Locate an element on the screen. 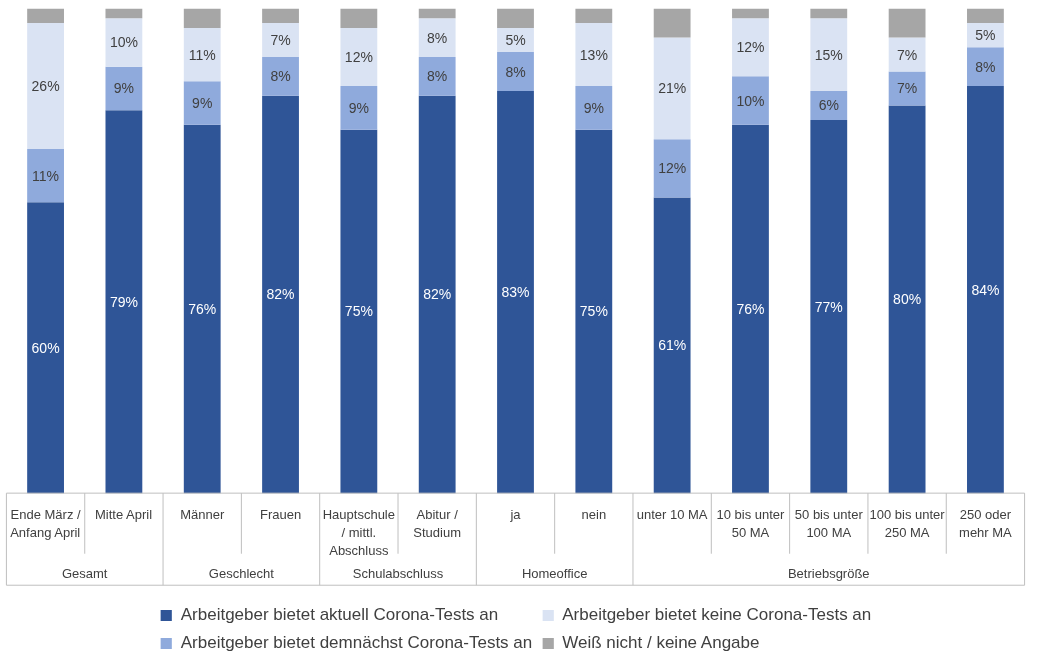 This screenshot has height=669, width=1046. x-tick-label: 100 bis unter 250 MA is located at coordinates (907, 524).